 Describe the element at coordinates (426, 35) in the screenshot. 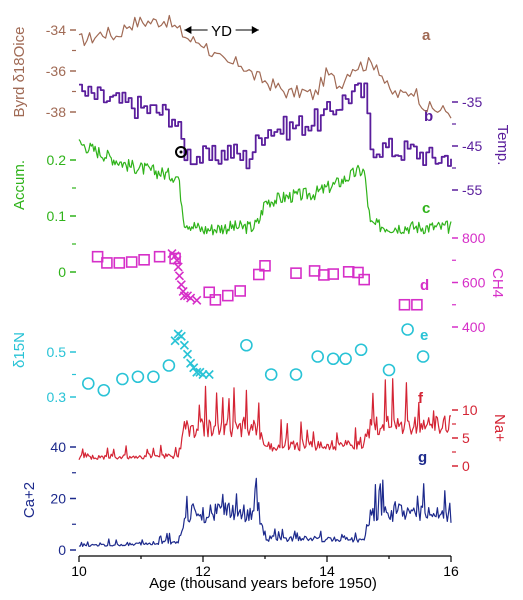

I see `panel-letter-a: a` at that location.